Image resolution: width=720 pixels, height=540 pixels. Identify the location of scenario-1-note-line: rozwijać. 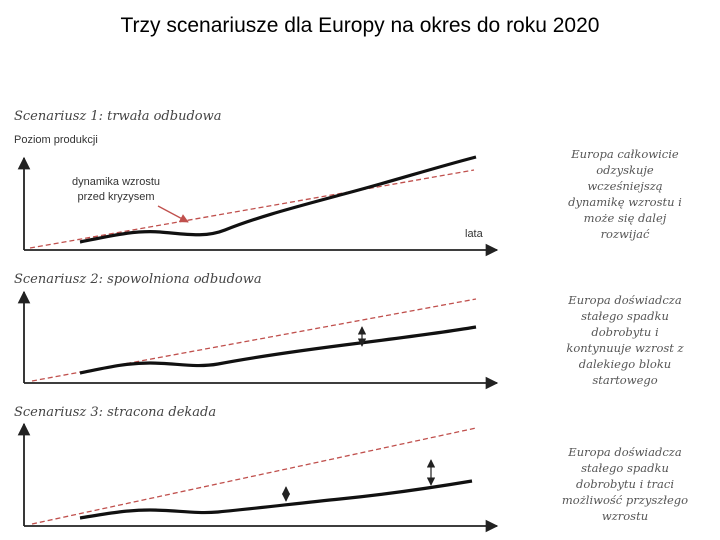
(625, 234).